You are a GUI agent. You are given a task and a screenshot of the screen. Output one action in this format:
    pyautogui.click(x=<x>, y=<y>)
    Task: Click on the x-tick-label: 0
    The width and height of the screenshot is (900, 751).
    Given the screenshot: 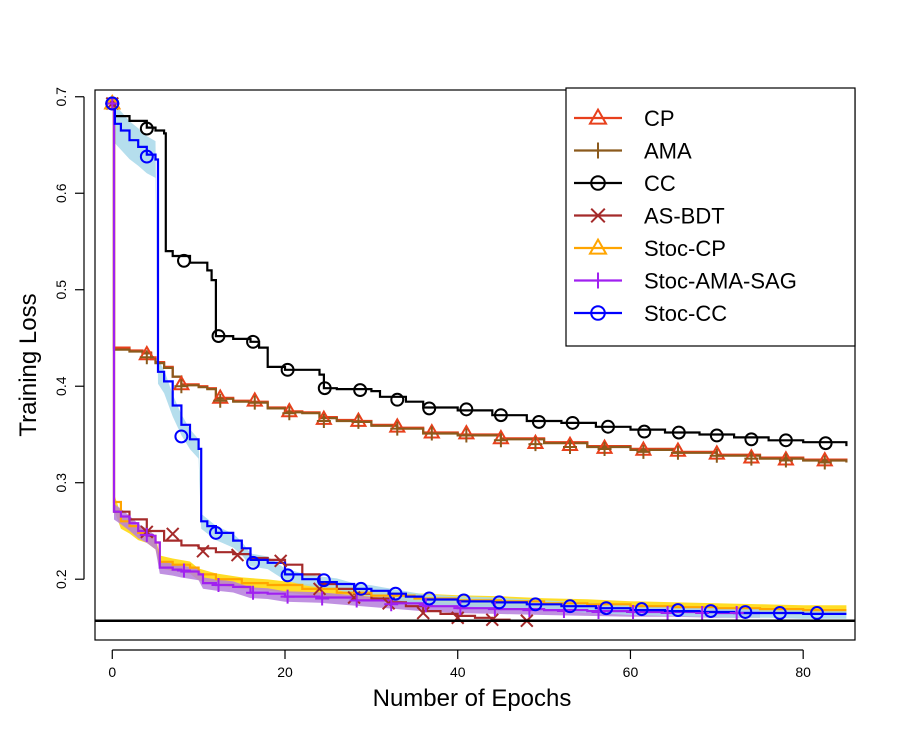 What is the action you would take?
    pyautogui.click(x=112, y=672)
    